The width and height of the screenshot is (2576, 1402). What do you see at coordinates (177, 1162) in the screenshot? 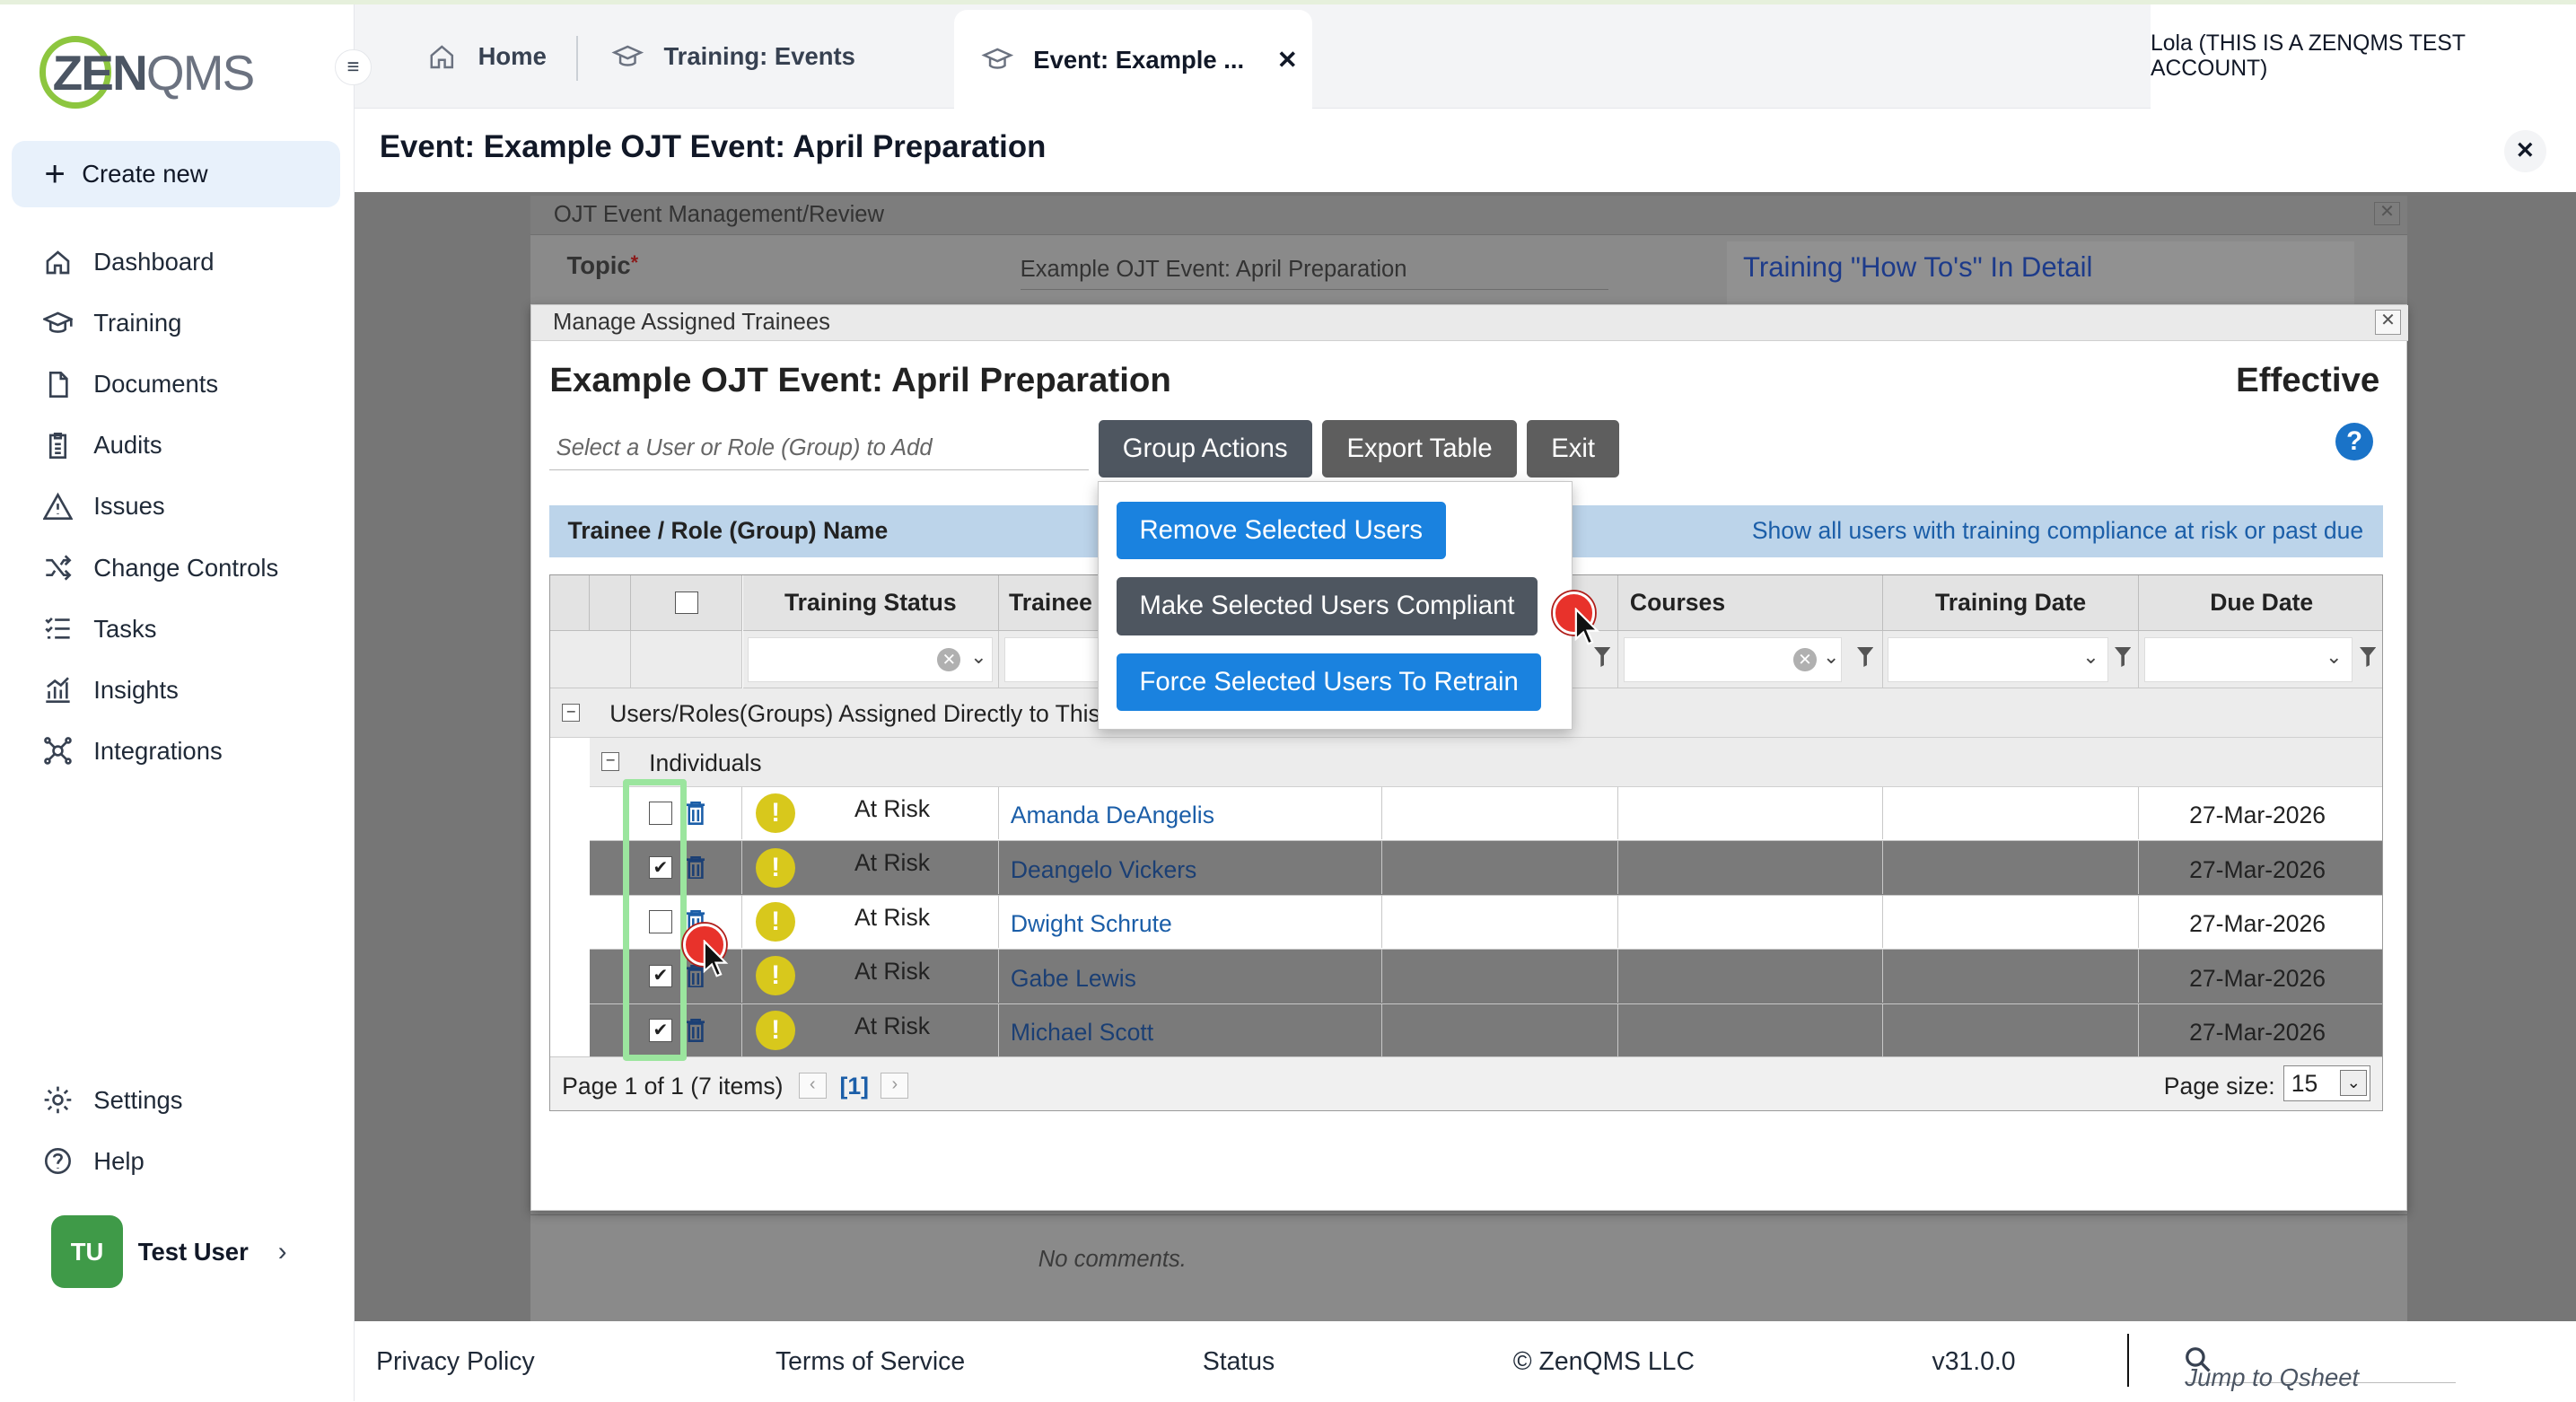
I see `sidebar-item-help: Help` at bounding box center [177, 1162].